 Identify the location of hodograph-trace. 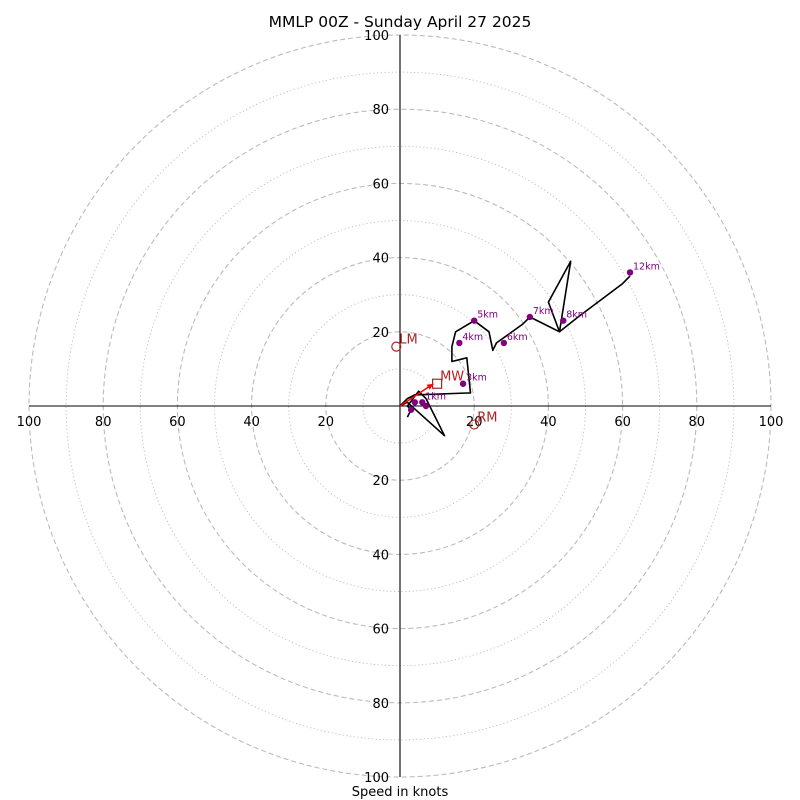
(515, 348).